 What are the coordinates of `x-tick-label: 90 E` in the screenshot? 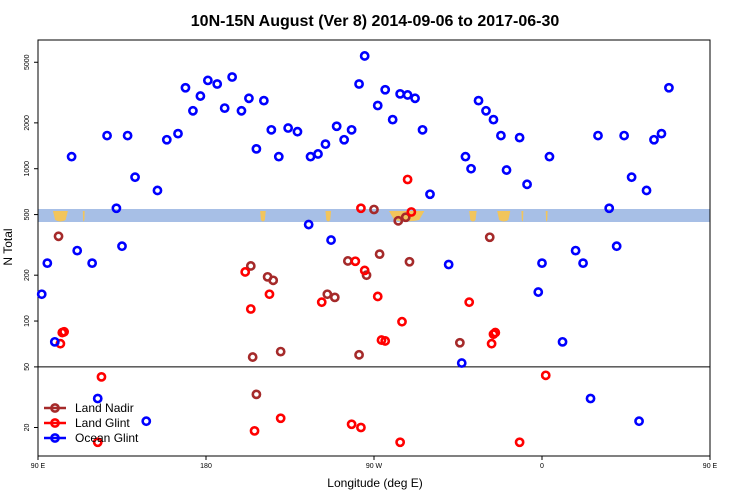 It's located at (38, 466).